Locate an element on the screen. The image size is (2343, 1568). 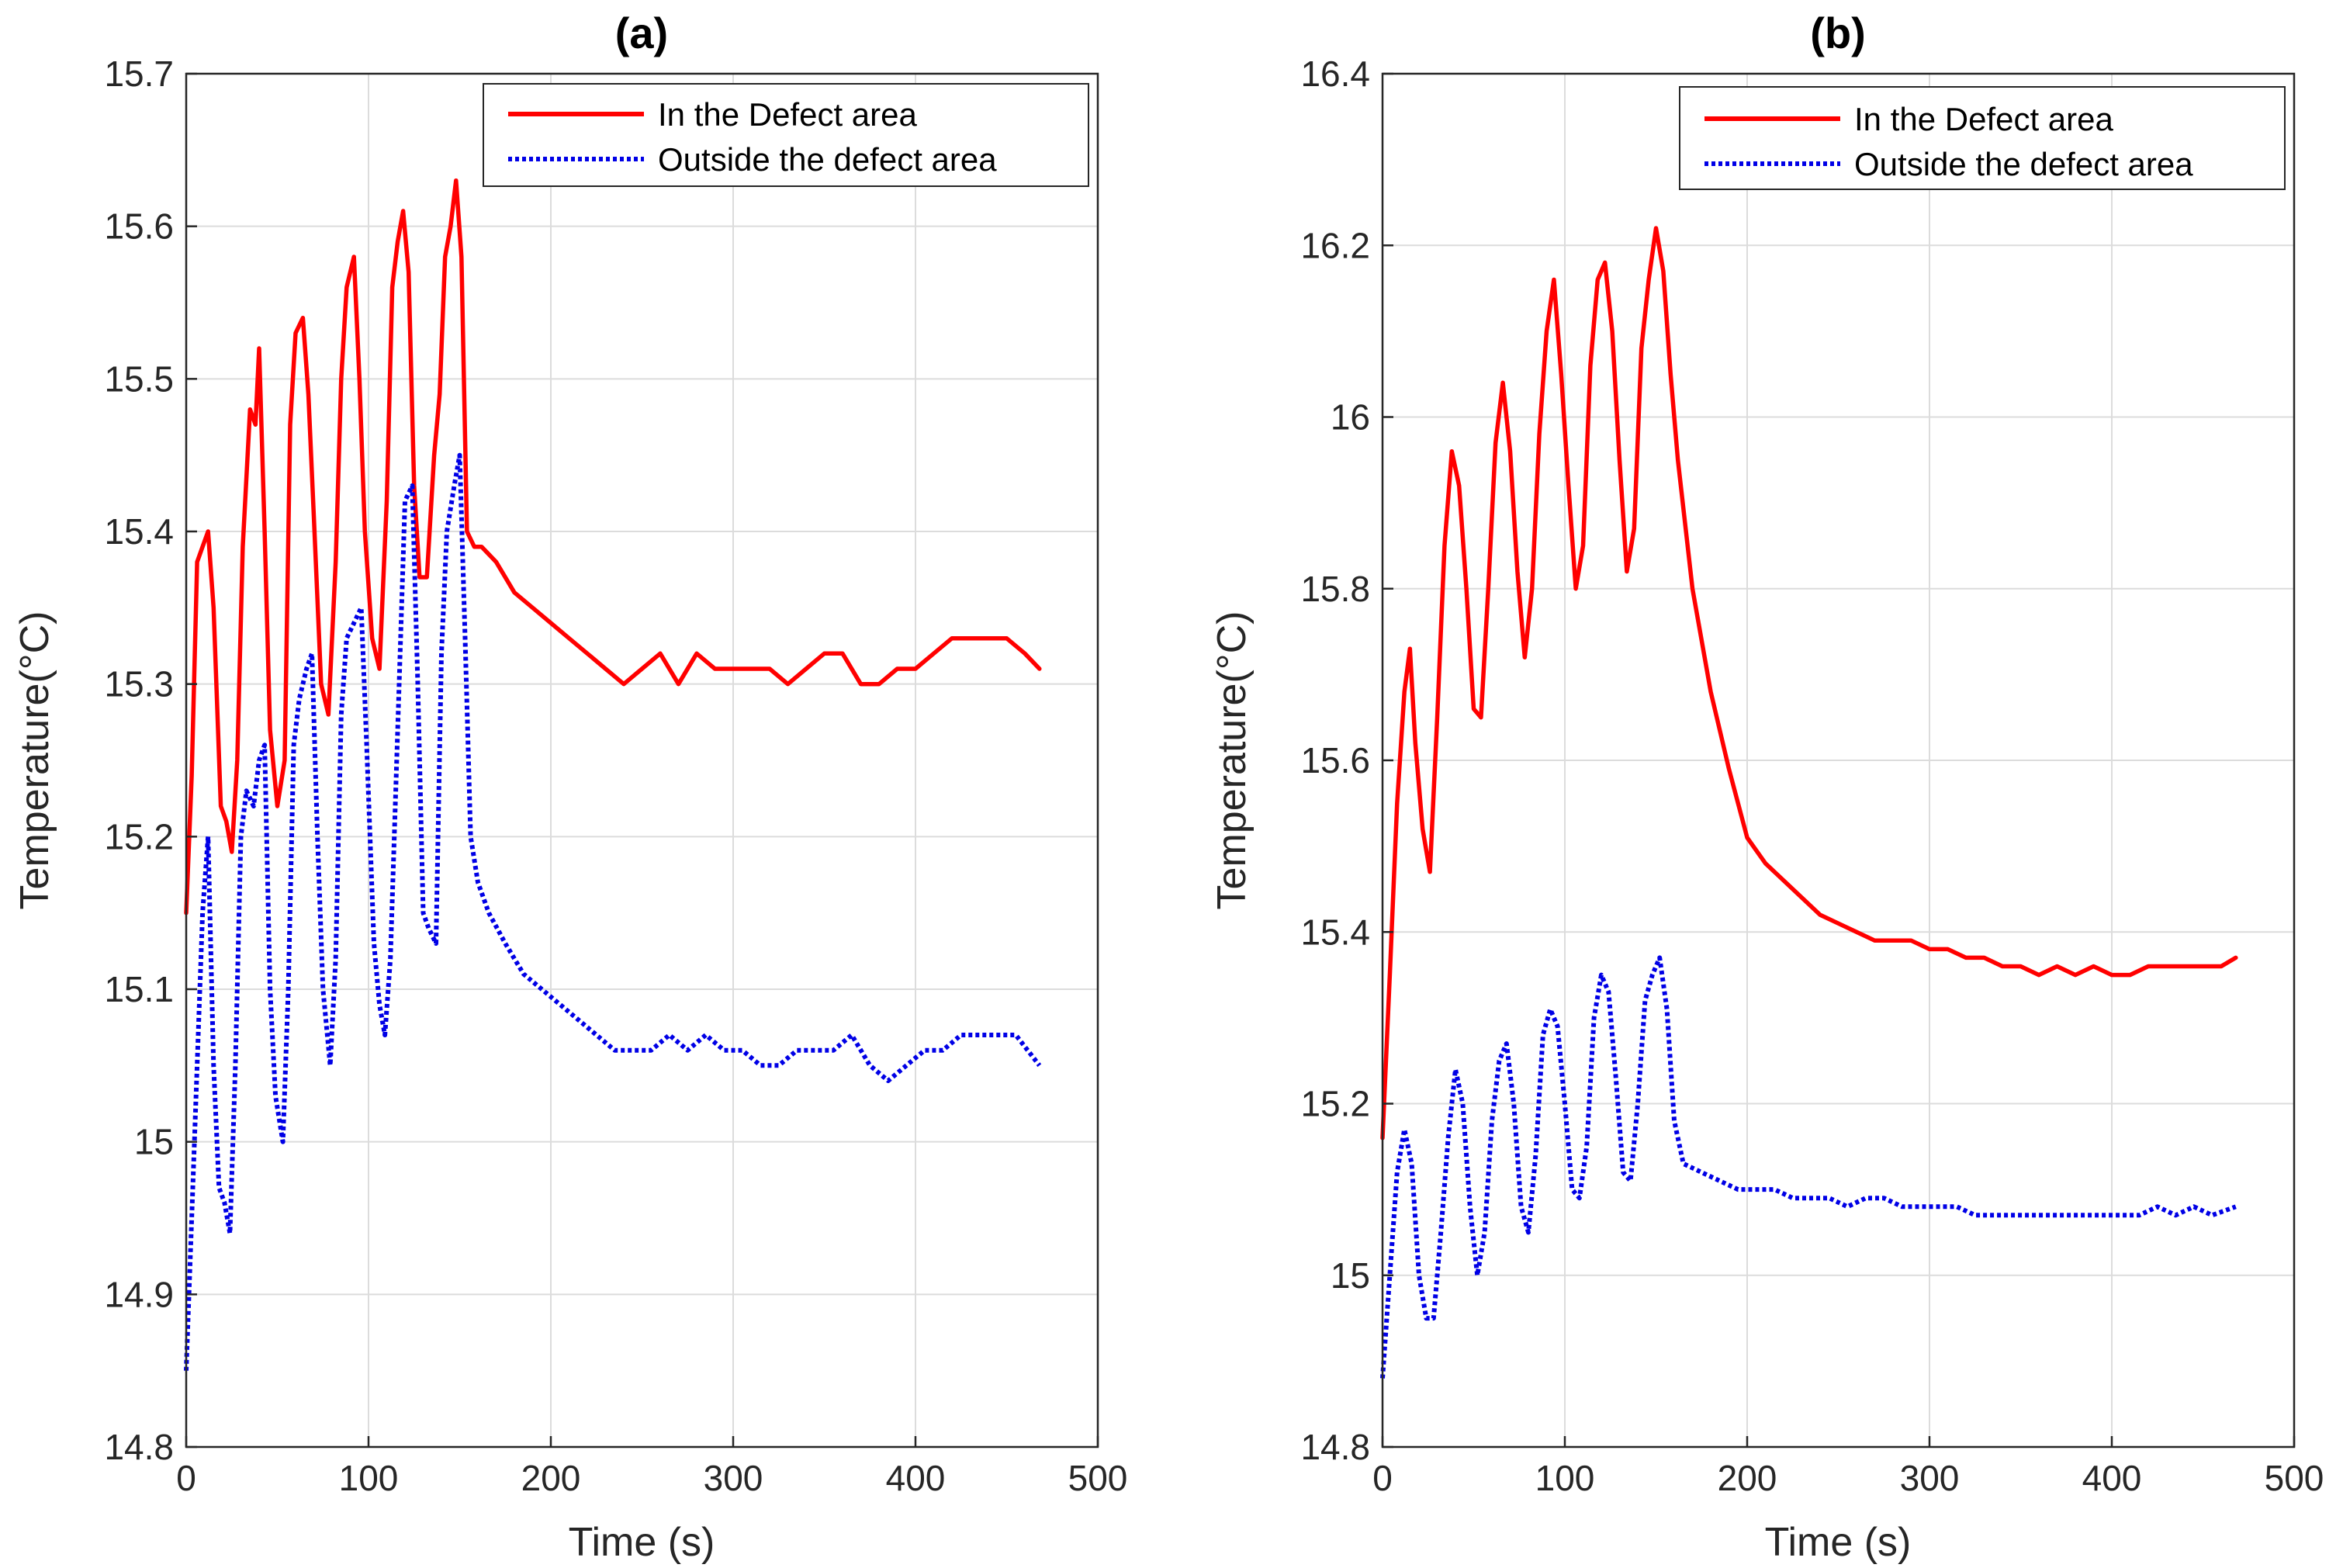
panel-b-x-tick-label: 400 is located at coordinates (2112, 1478).